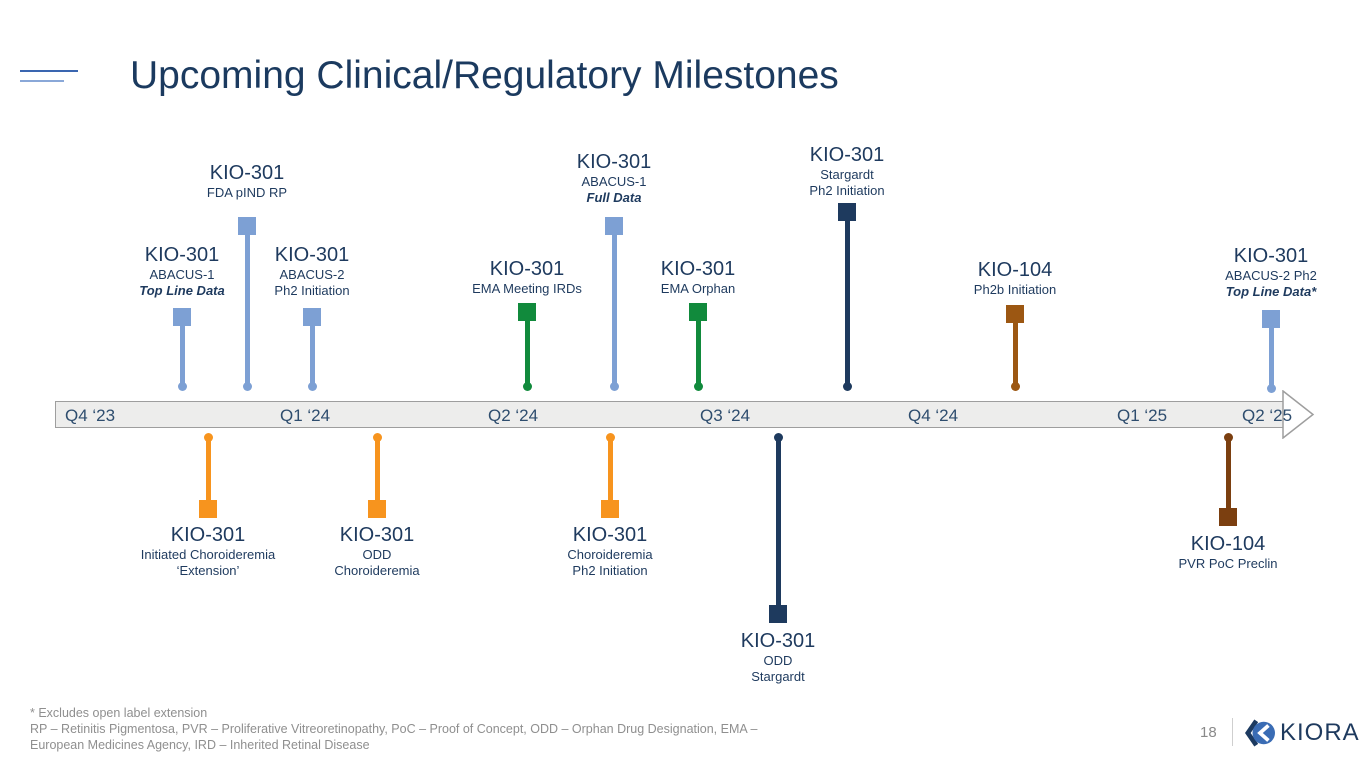  I want to click on page-number: 18, so click(1208, 732).